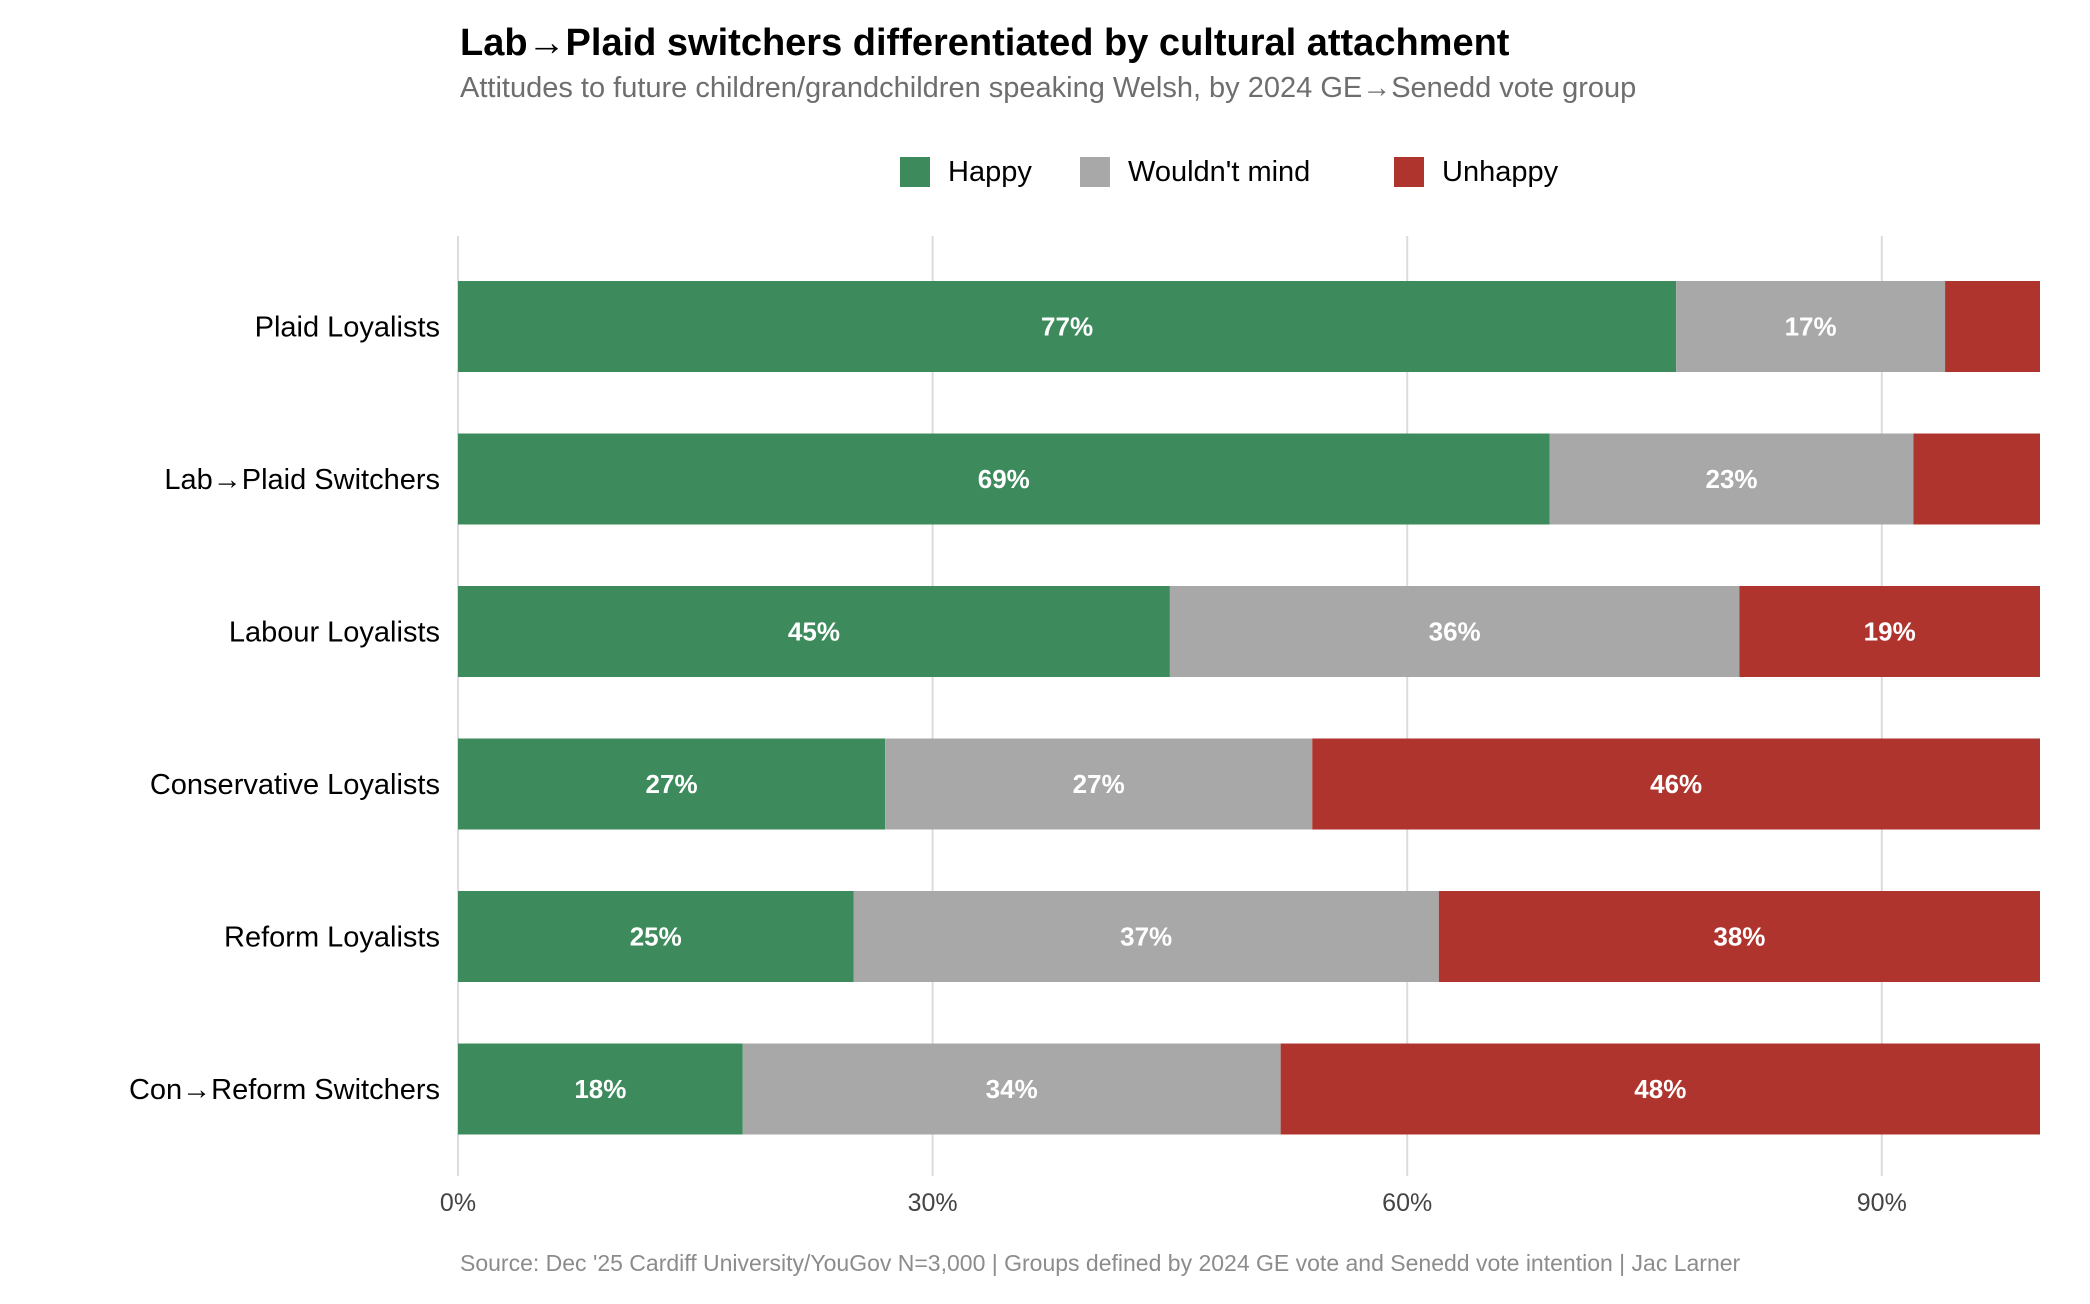 The width and height of the screenshot is (2090, 1304). I want to click on legend-swatch-wouldnt-mind, so click(1095, 172).